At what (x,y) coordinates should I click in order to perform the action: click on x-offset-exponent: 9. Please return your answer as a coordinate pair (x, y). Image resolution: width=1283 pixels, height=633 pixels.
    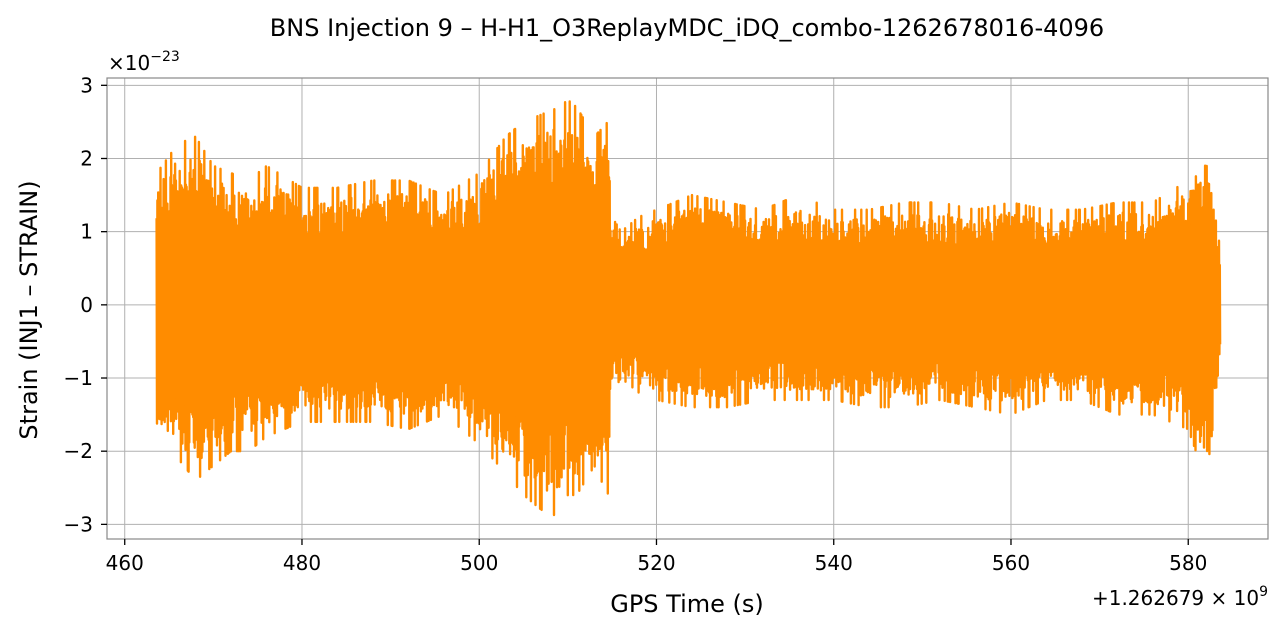
    Looking at the image, I should click on (1263, 592).